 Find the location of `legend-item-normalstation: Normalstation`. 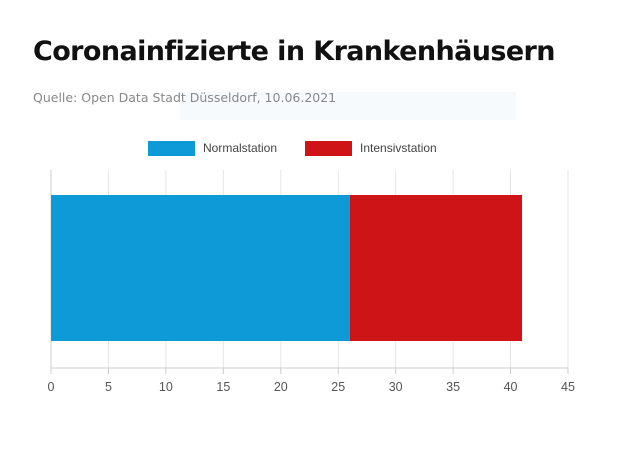

legend-item-normalstation: Normalstation is located at coordinates (212, 148).